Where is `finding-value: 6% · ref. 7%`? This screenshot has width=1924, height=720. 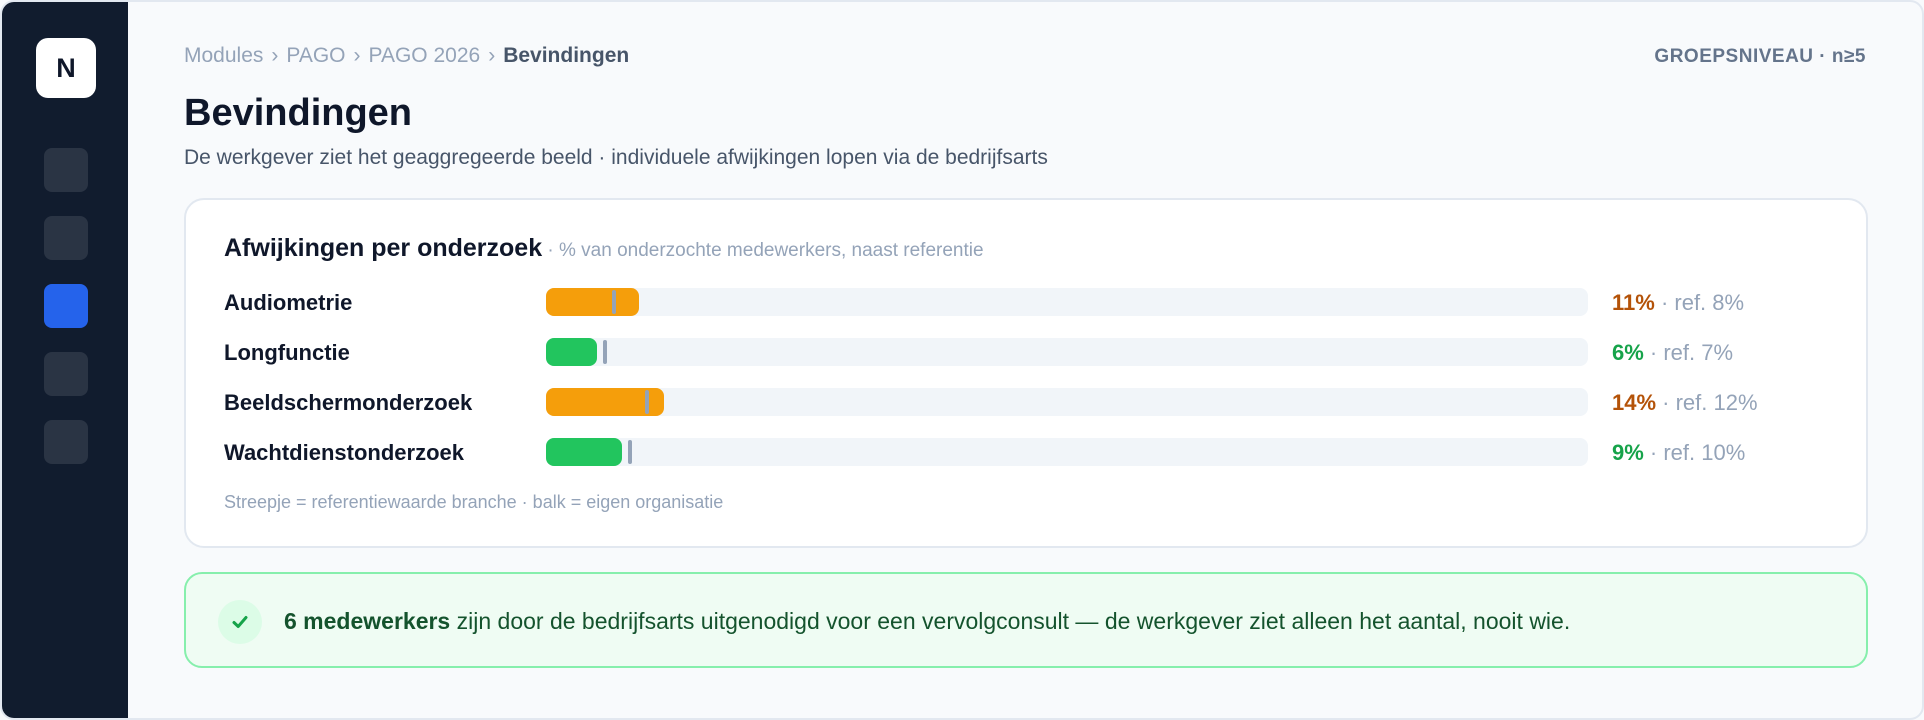
finding-value: 6% · ref. 7% is located at coordinates (1672, 353).